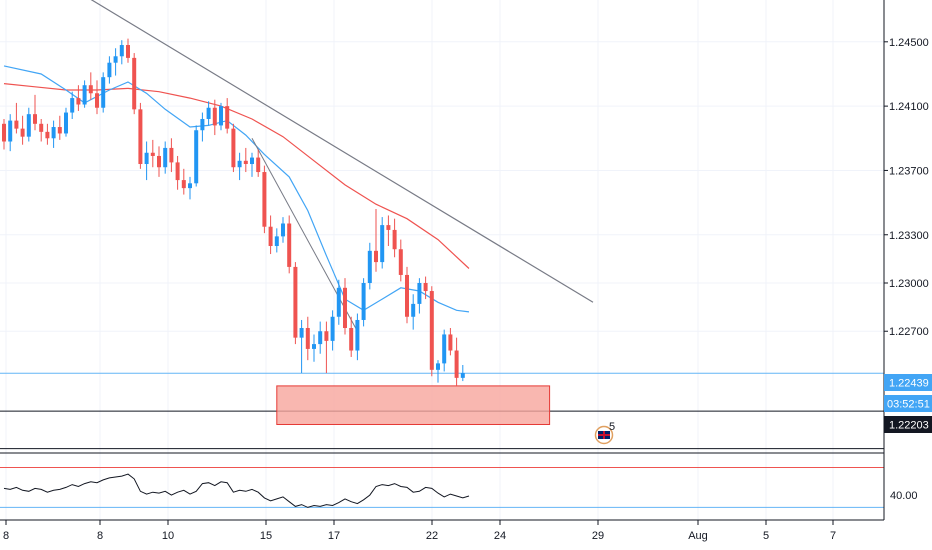  I want to click on last-price-tag: 1.22439 03:52:51, so click(908, 393).